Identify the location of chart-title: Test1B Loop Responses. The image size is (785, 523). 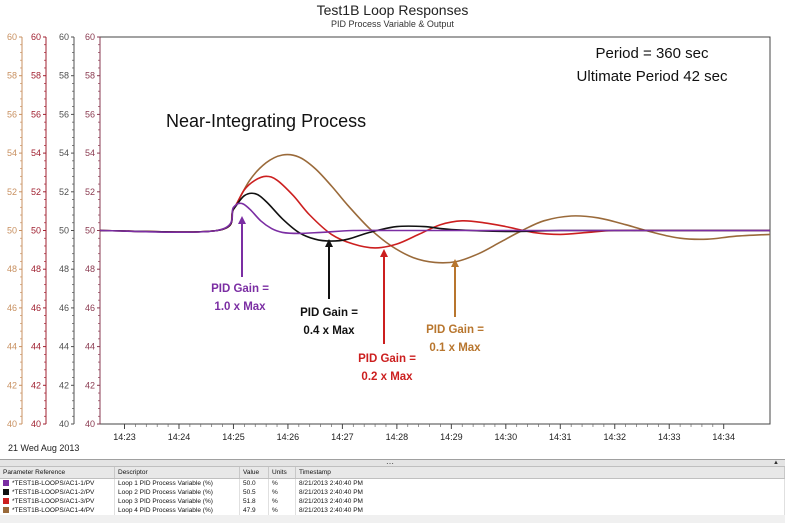
(392, 10).